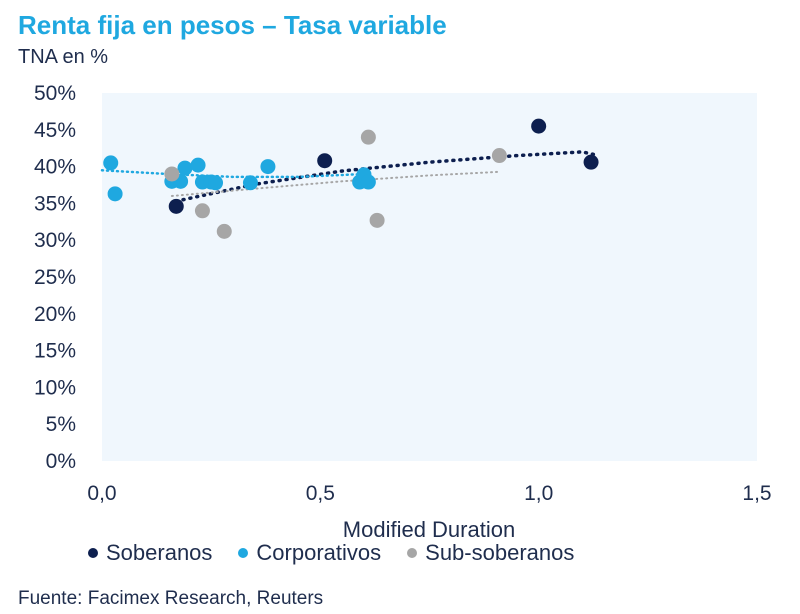 The width and height of the screenshot is (800, 614). Describe the element at coordinates (500, 552) in the screenshot. I see `legend-label-sub-soberanos: Sub-soberanos` at that location.